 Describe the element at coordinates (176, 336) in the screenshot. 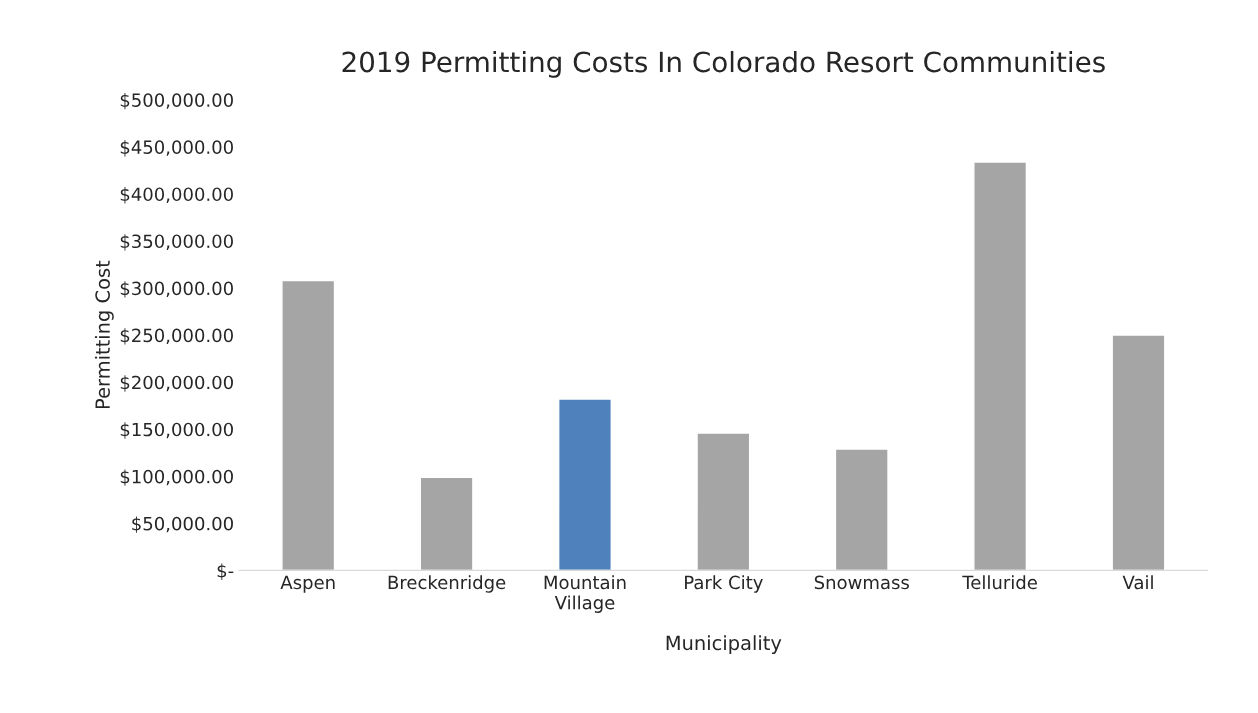

I see `y-tick-label: $250,000.00` at that location.